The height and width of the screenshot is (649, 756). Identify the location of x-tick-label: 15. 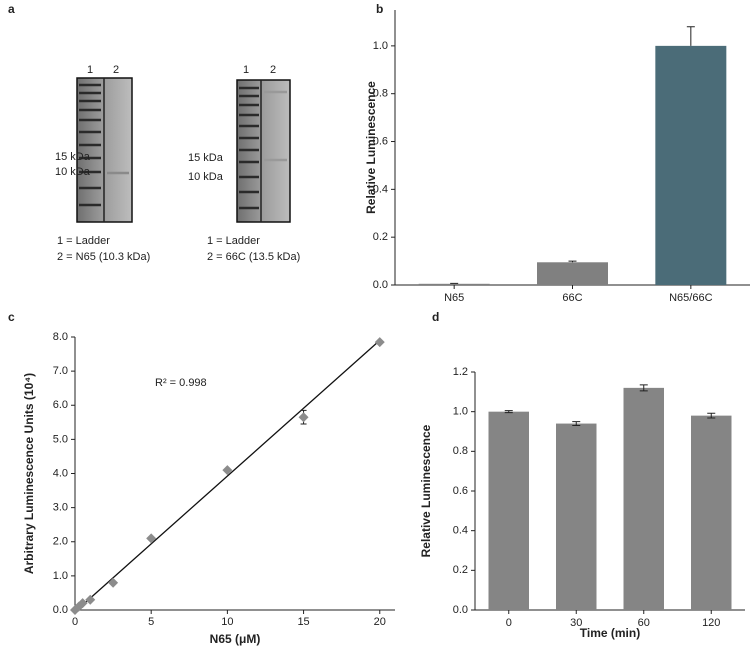
(303, 622).